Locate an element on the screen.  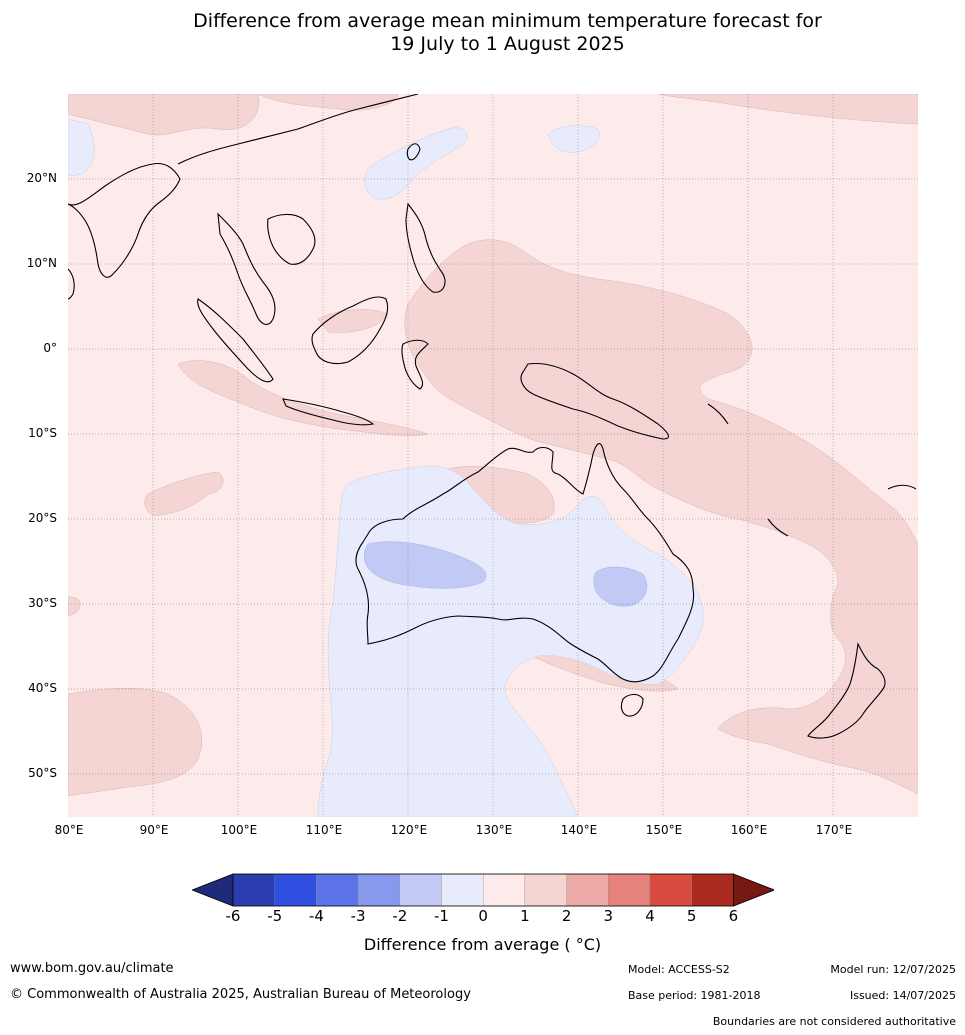
lat-label-40s: 40°S is located at coordinates (42, 688).